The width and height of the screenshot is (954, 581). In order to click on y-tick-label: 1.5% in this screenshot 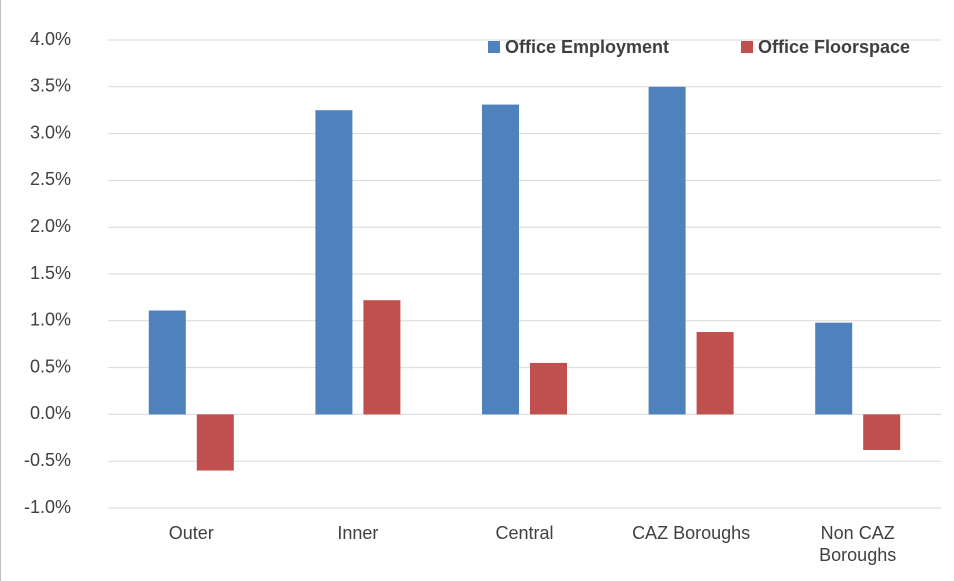, I will do `click(50, 273)`.